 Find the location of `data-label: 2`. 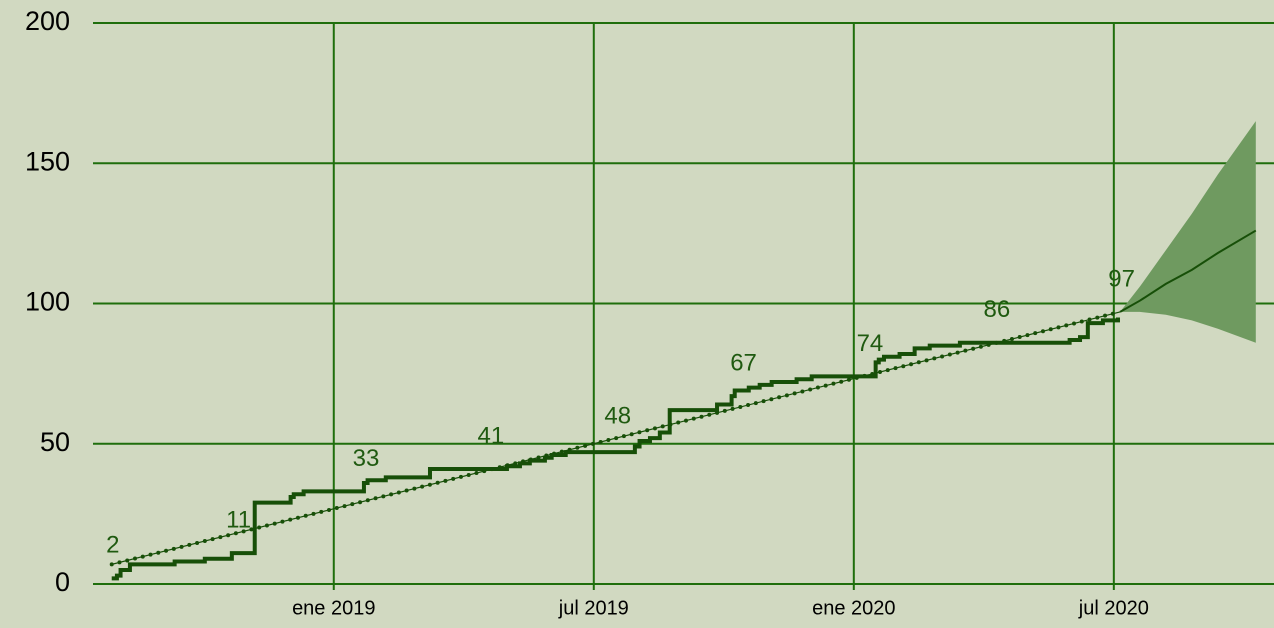

data-label: 2 is located at coordinates (112, 545).